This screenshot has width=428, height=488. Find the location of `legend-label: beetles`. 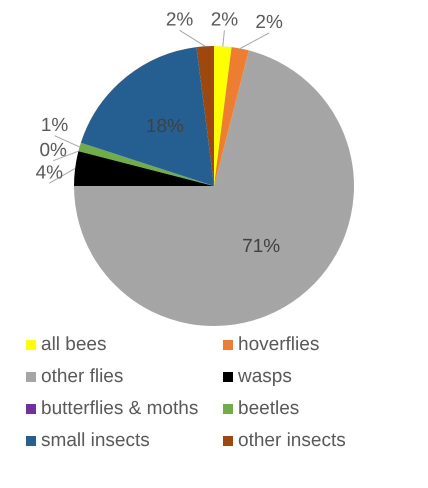

legend-label: beetles is located at coordinates (269, 409).